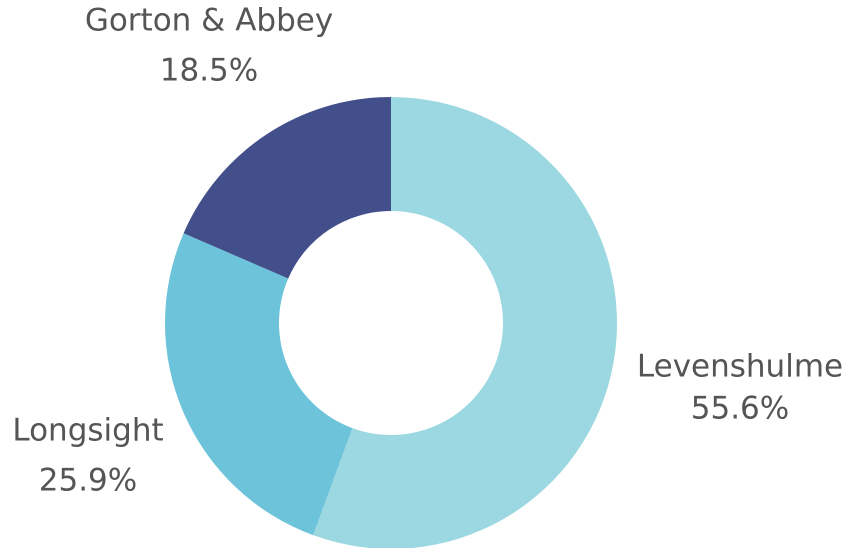 The width and height of the screenshot is (851, 548). What do you see at coordinates (88, 481) in the screenshot?
I see `value-label: 25.9%` at bounding box center [88, 481].